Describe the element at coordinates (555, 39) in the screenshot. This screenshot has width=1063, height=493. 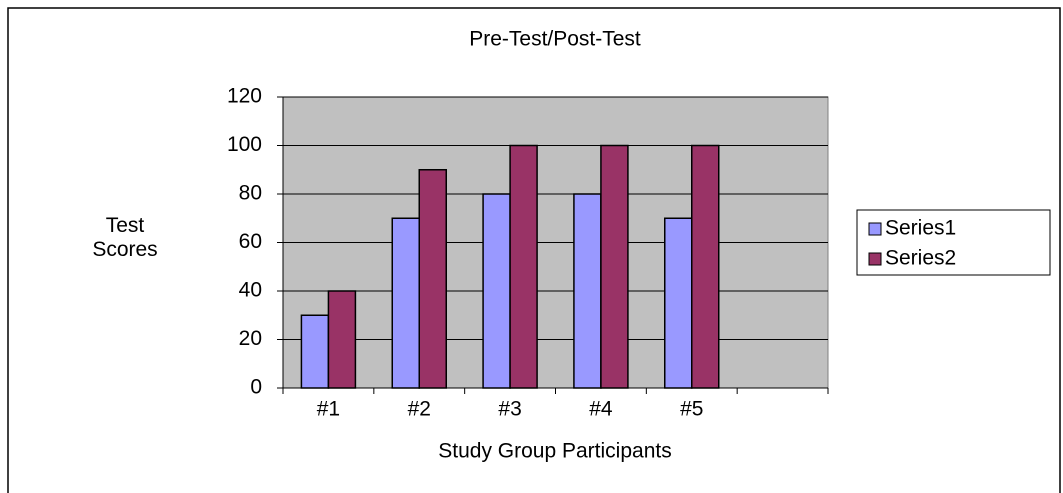
I see `chart-title: Pre-Test/Post-Test` at that location.